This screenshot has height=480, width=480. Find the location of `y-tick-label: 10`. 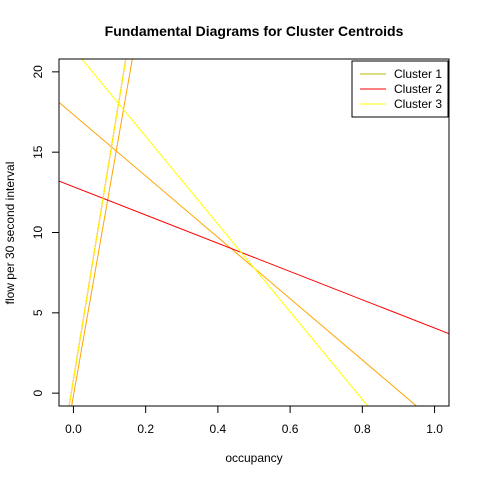

y-tick-label: 10 is located at coordinates (38, 233).